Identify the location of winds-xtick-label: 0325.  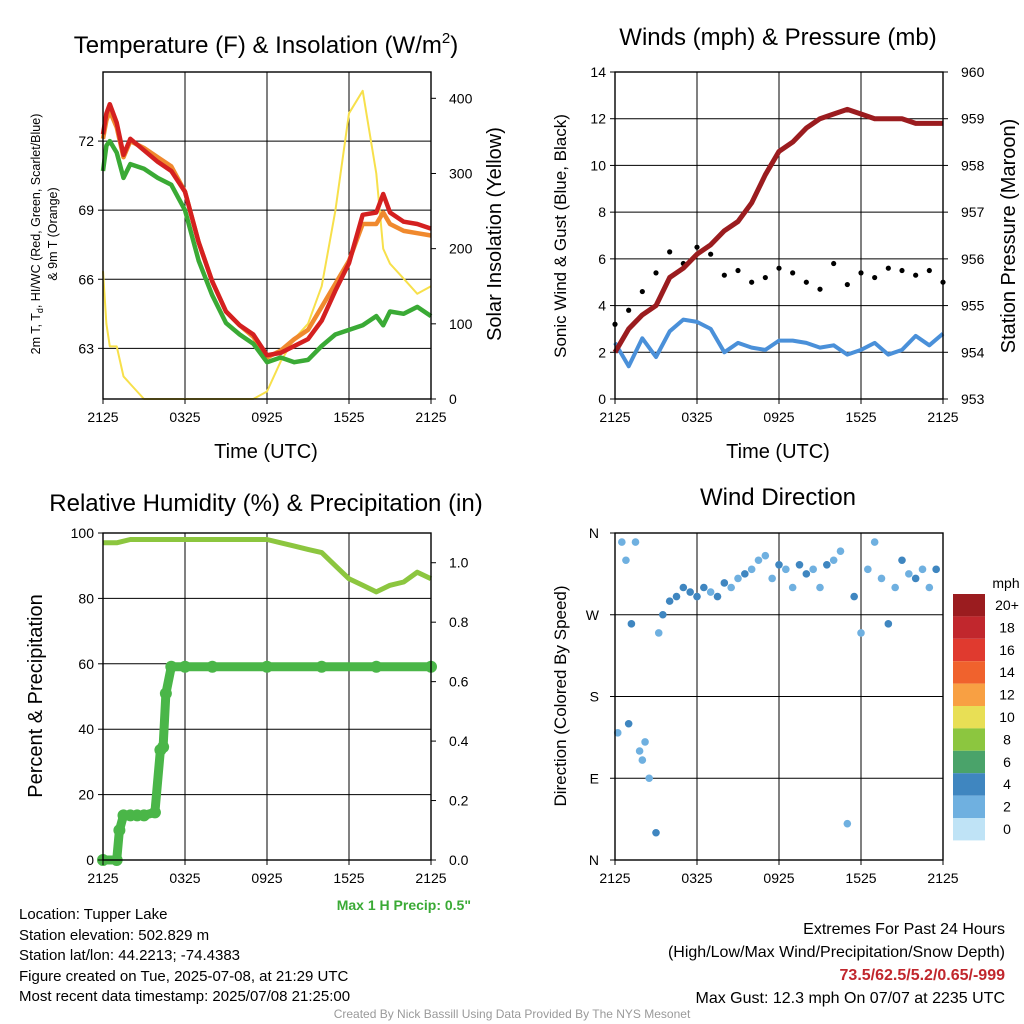
(696, 417).